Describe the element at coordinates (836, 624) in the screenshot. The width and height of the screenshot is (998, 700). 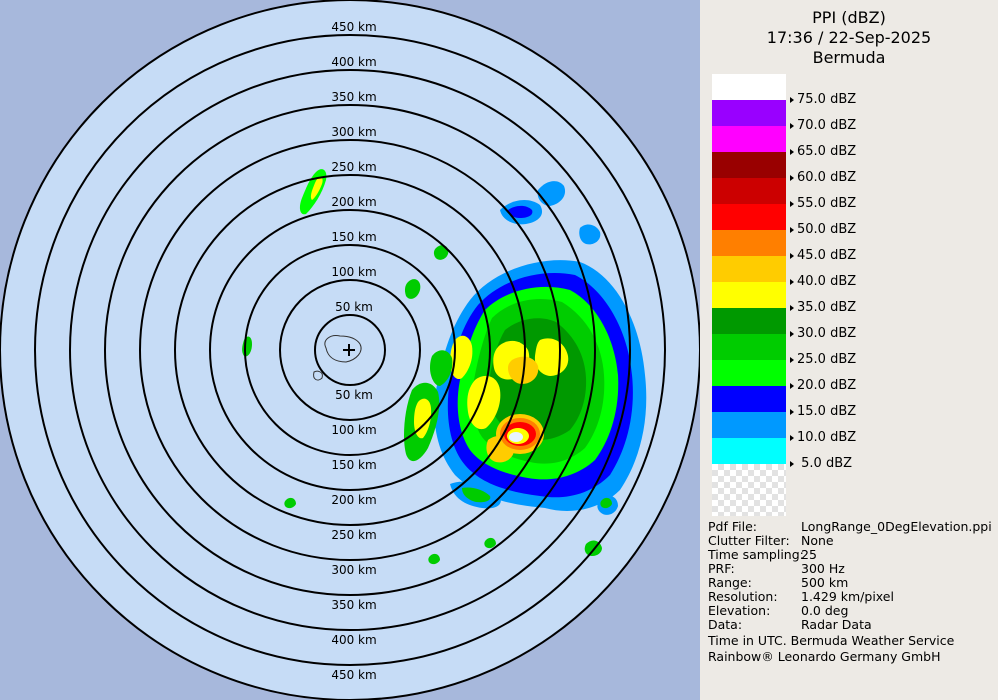
I see `metadata-value: Radar Data` at that location.